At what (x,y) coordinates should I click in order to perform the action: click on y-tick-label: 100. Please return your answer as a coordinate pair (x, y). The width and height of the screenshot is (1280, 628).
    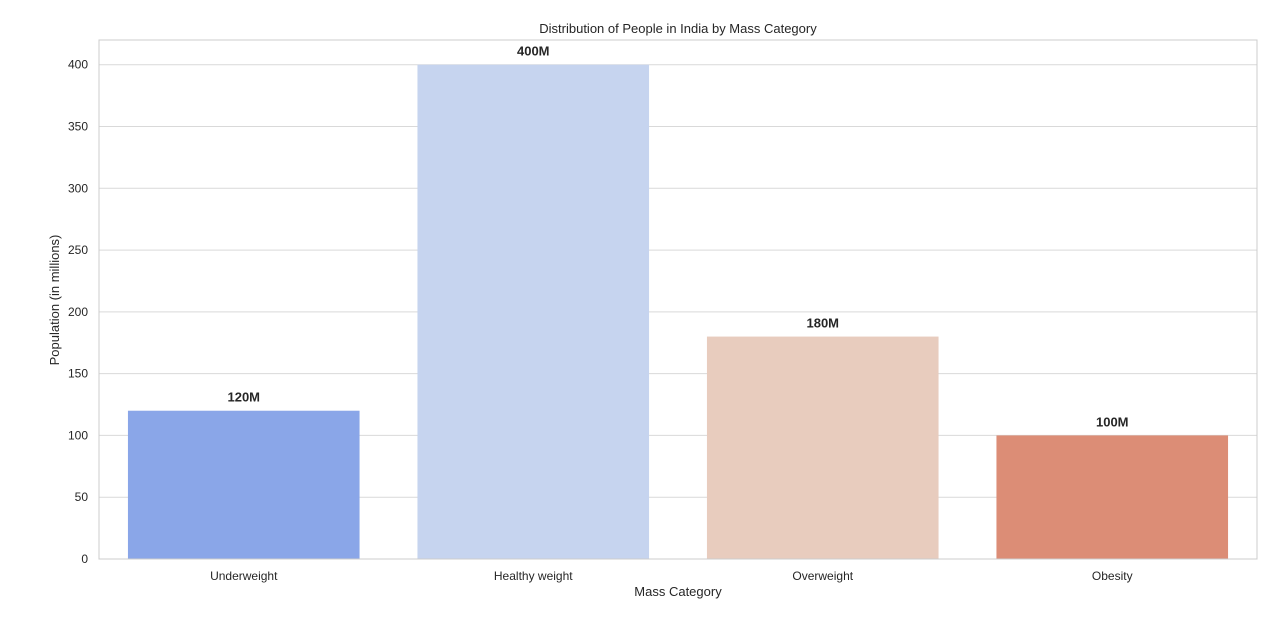
    Looking at the image, I should click on (78, 435).